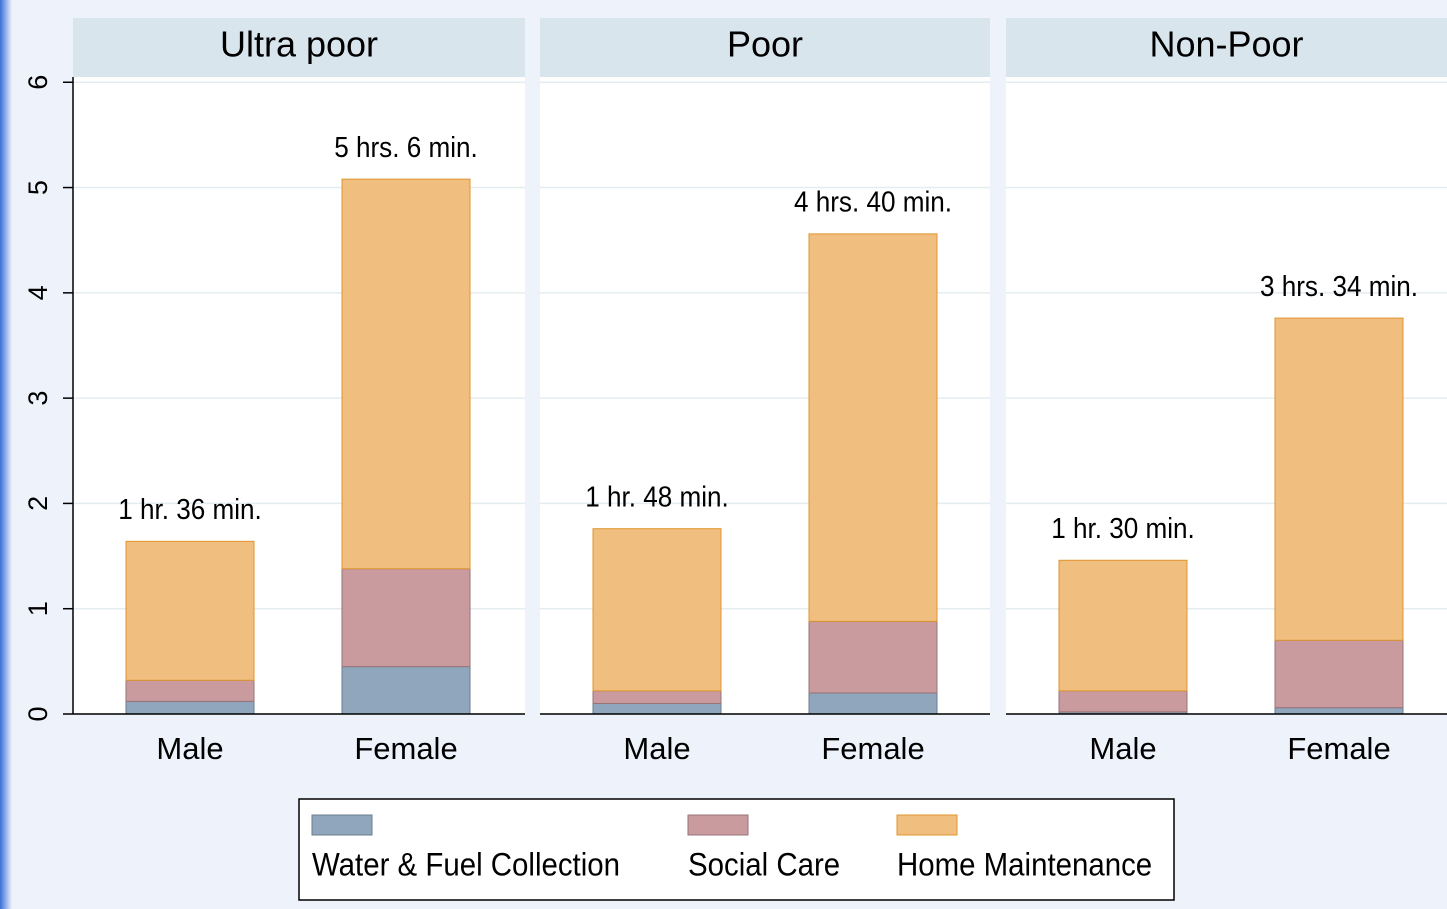 This screenshot has width=1447, height=909. Describe the element at coordinates (657, 496) in the screenshot. I see `total-label: 1 hr. 48 min.` at that location.